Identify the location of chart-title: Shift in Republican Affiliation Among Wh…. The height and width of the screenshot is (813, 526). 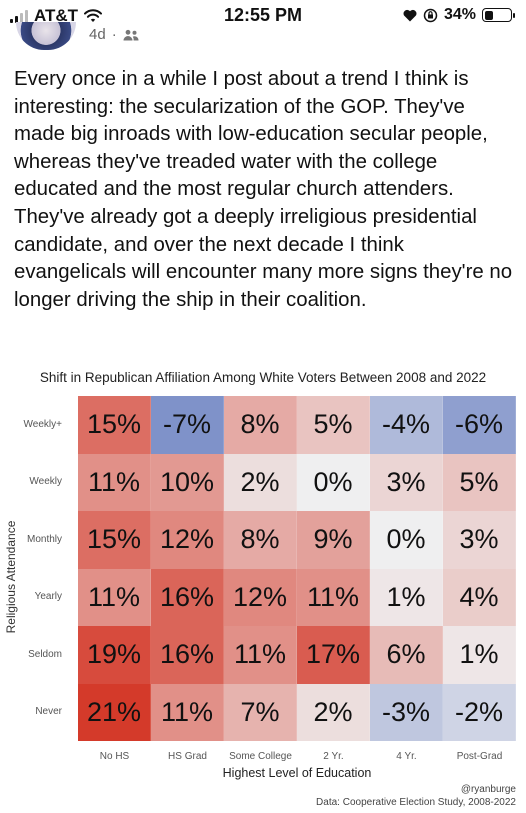
(263, 377).